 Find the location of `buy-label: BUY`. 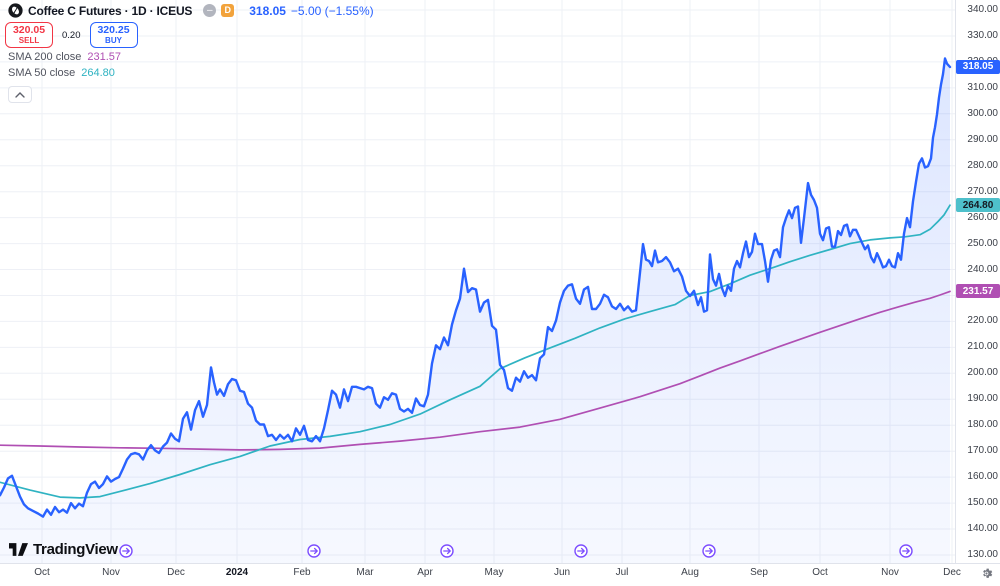

buy-label: BUY is located at coordinates (113, 40).